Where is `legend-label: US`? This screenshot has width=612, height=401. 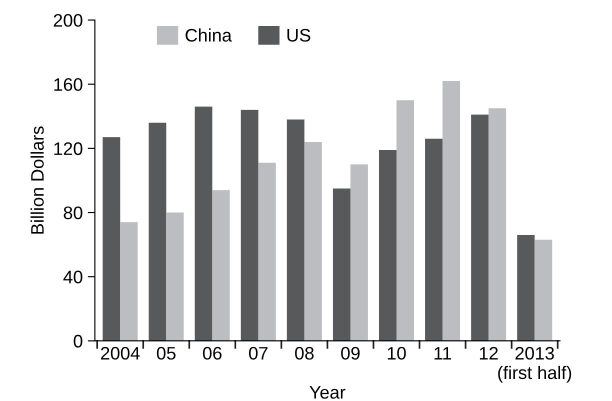
legend-label: US is located at coordinates (298, 35).